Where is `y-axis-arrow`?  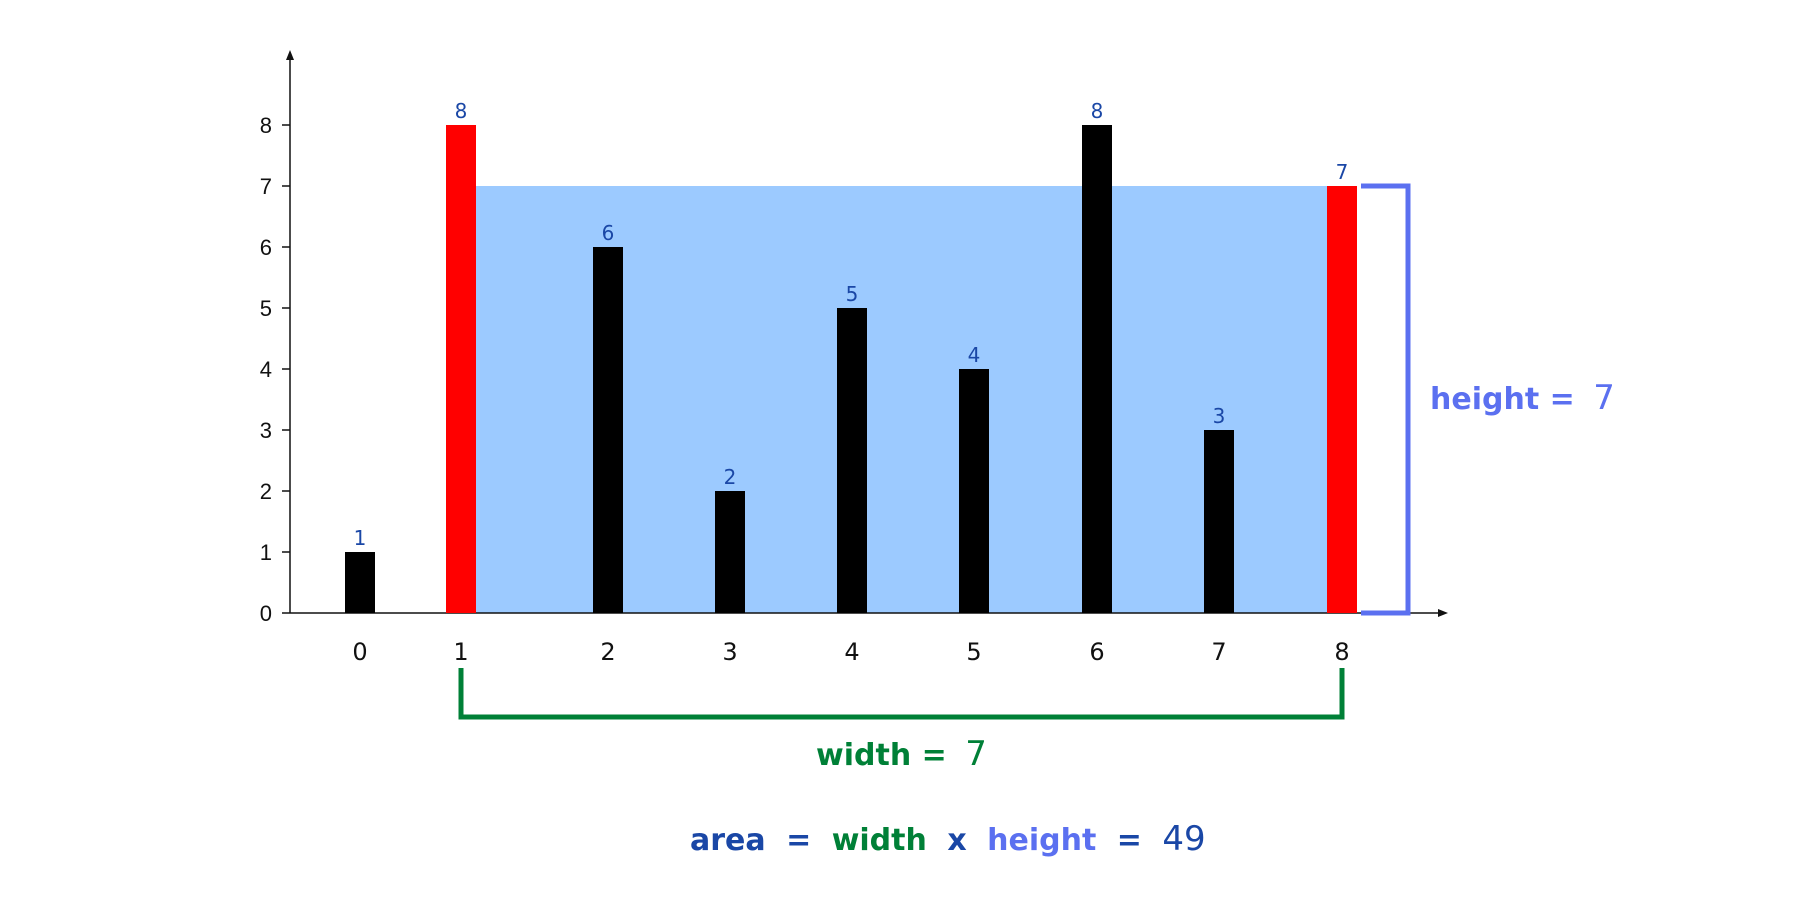 y-axis-arrow is located at coordinates (290, 55).